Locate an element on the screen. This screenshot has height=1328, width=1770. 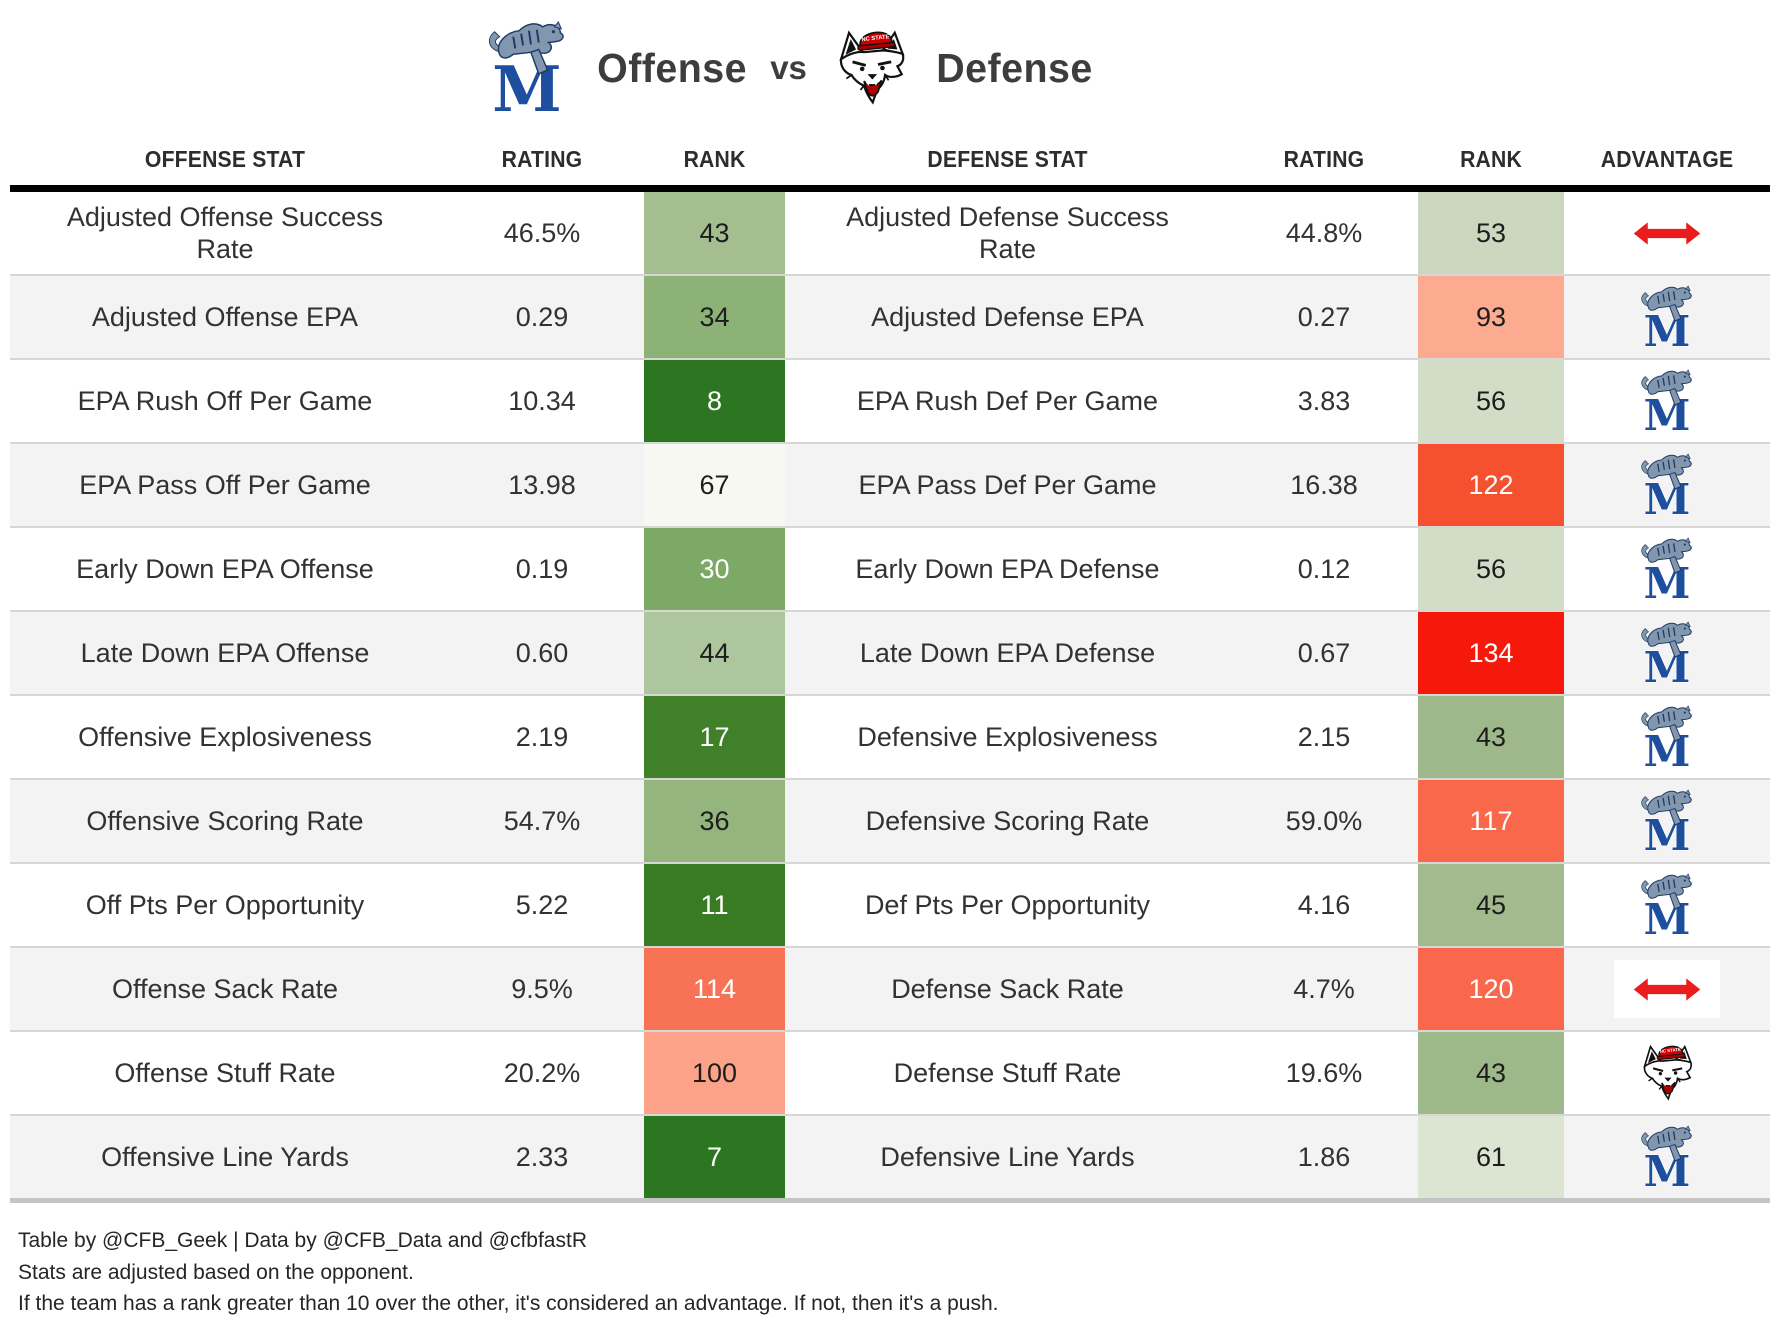
offense-rank-cell: 44 is located at coordinates (714, 653).